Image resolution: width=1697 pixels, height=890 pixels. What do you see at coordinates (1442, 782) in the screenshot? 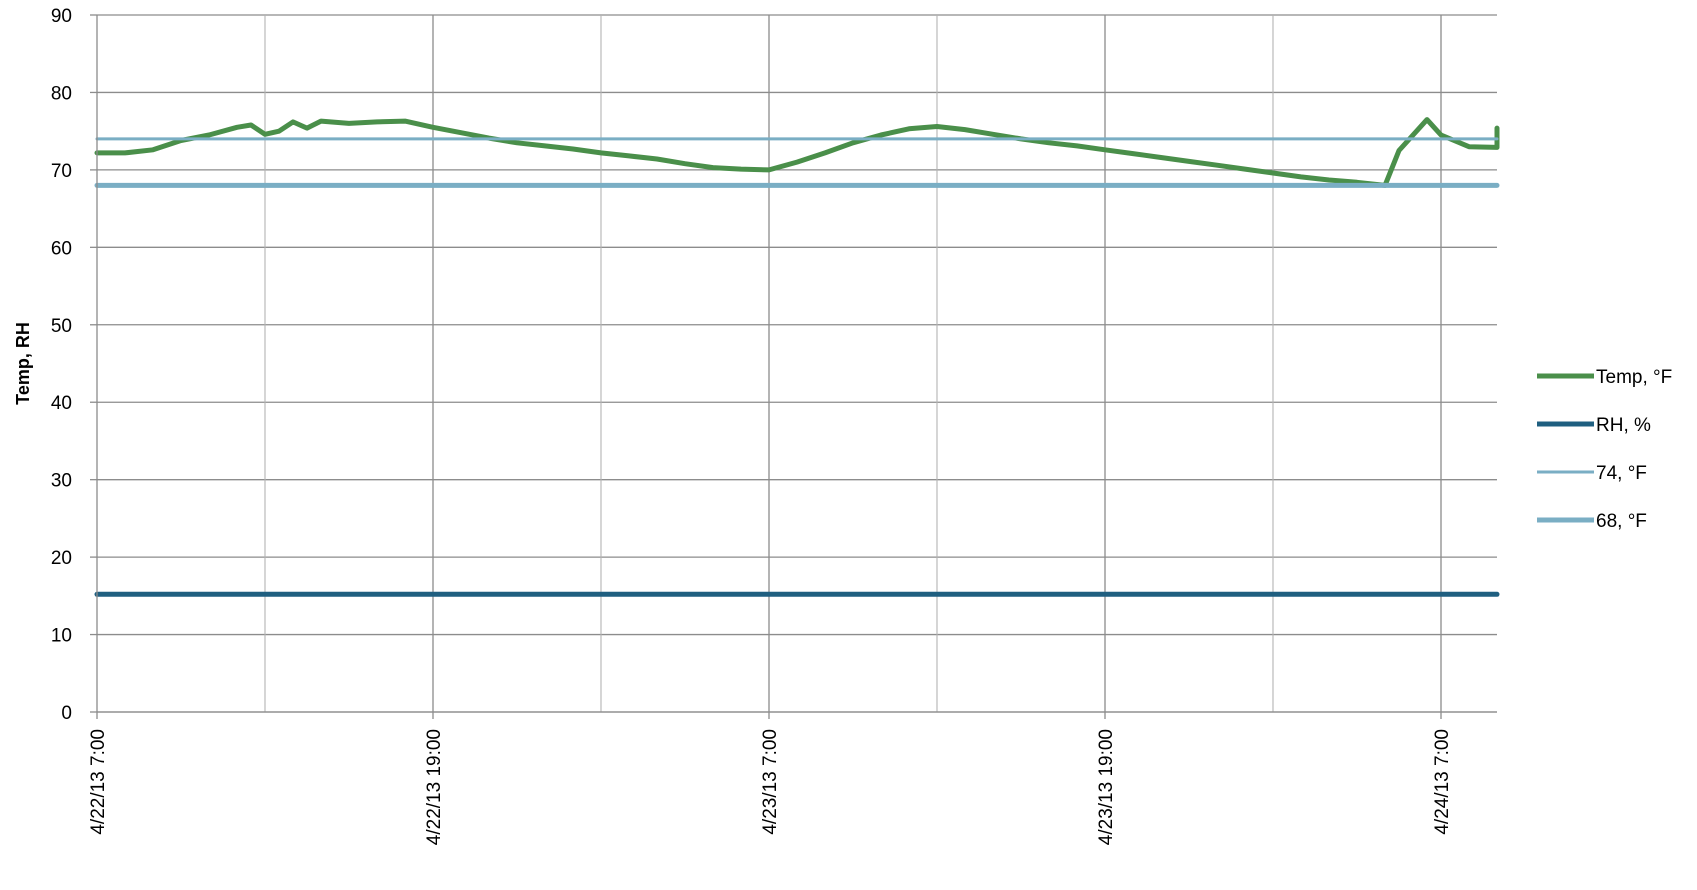
I see `x-tick-label: 4/24/13 7:00` at bounding box center [1442, 782].